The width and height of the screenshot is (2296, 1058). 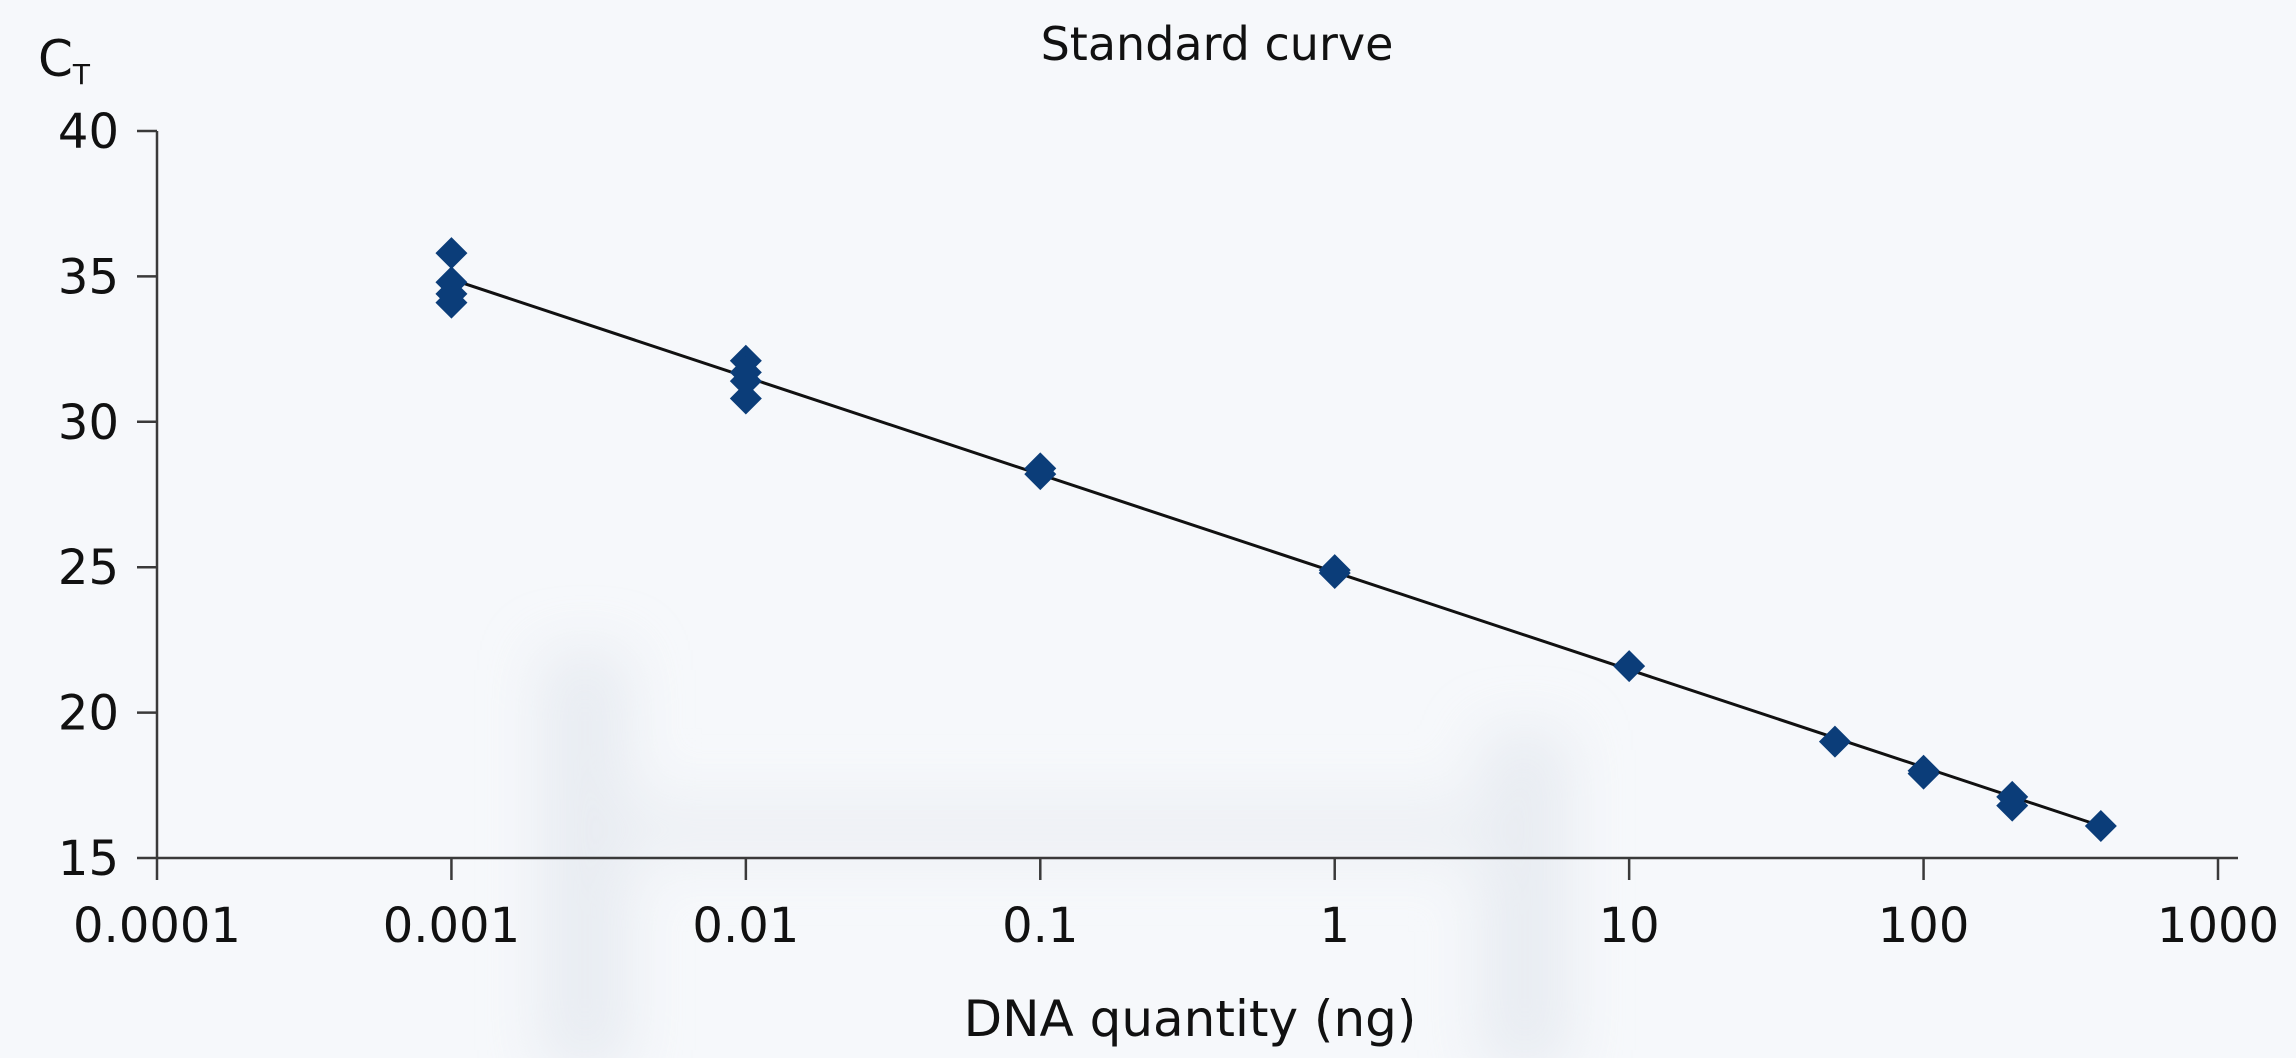 I want to click on x-tick-label: 10, so click(x=1629, y=926).